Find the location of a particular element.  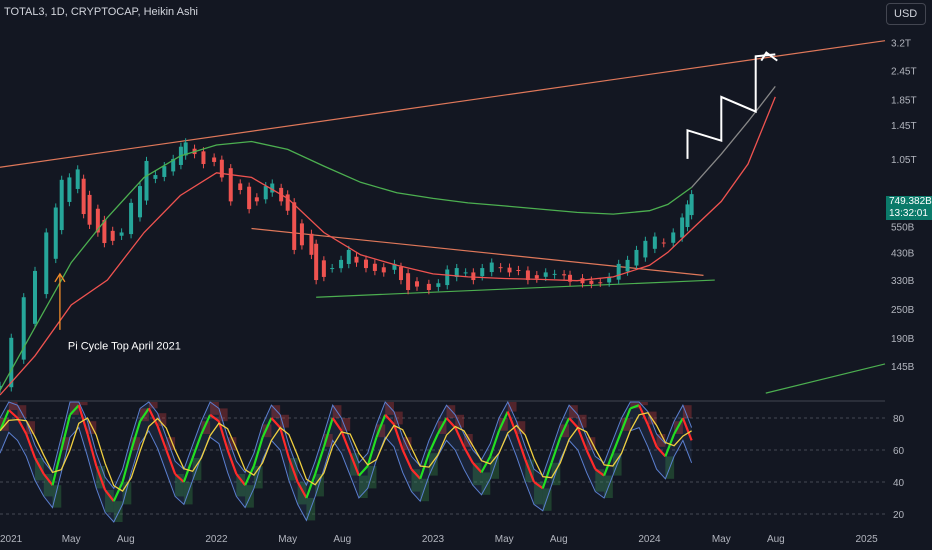

annotation-label: Pi Cycle Top April 2021 is located at coordinates (124, 346).